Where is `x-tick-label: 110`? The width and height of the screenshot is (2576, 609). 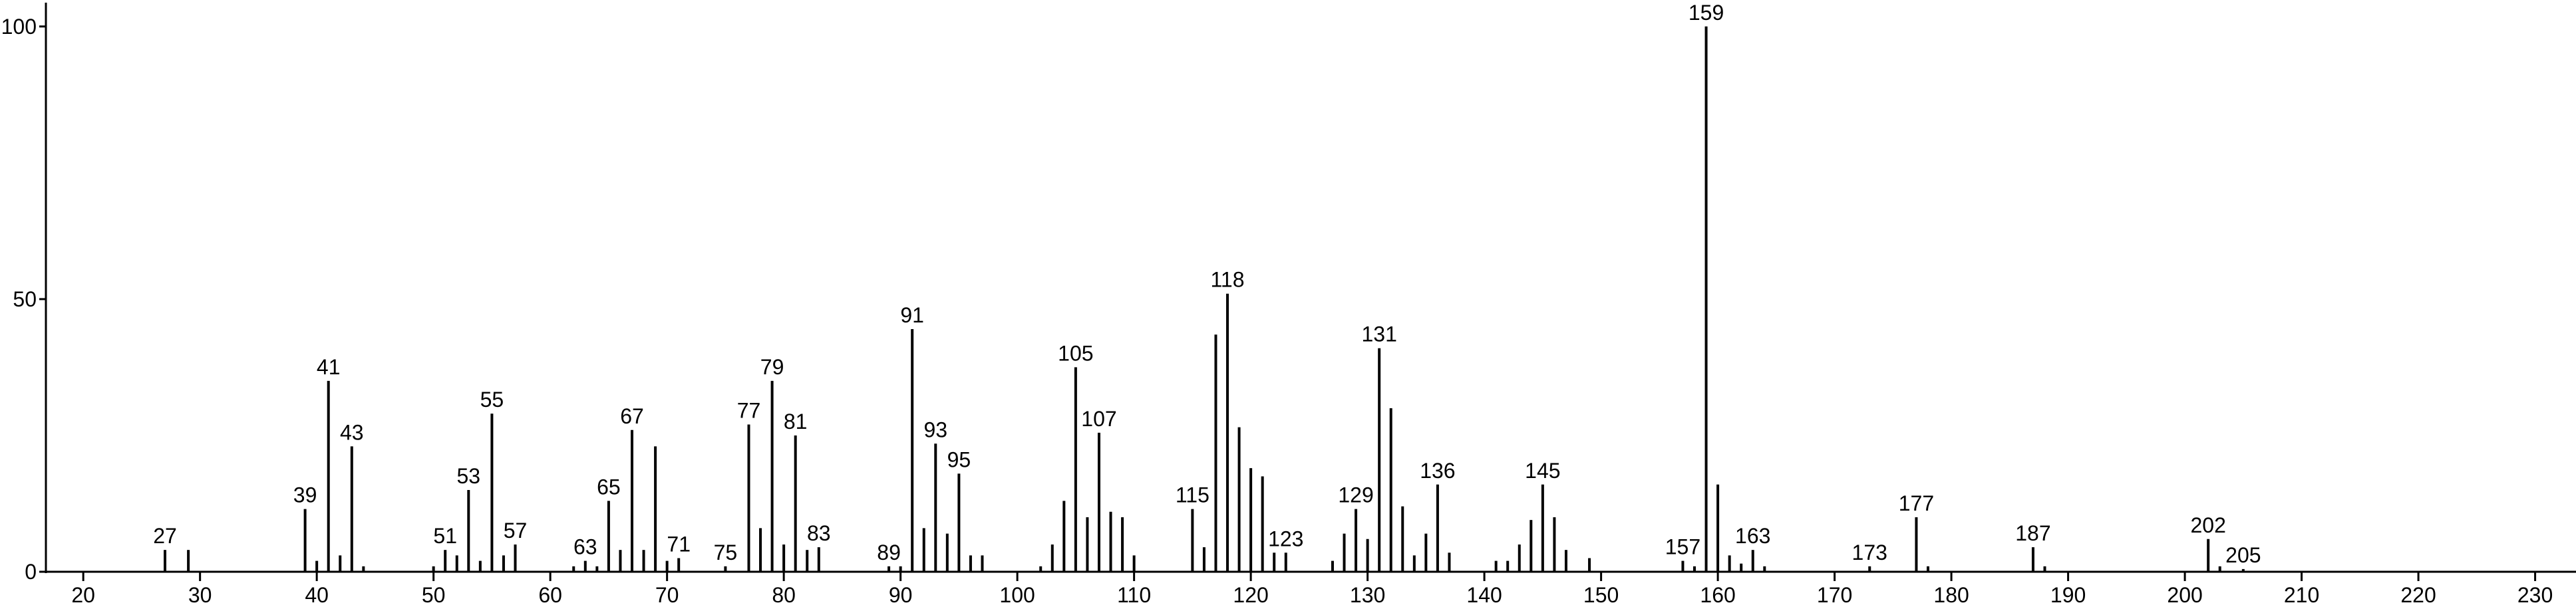
x-tick-label: 110 is located at coordinates (1134, 595).